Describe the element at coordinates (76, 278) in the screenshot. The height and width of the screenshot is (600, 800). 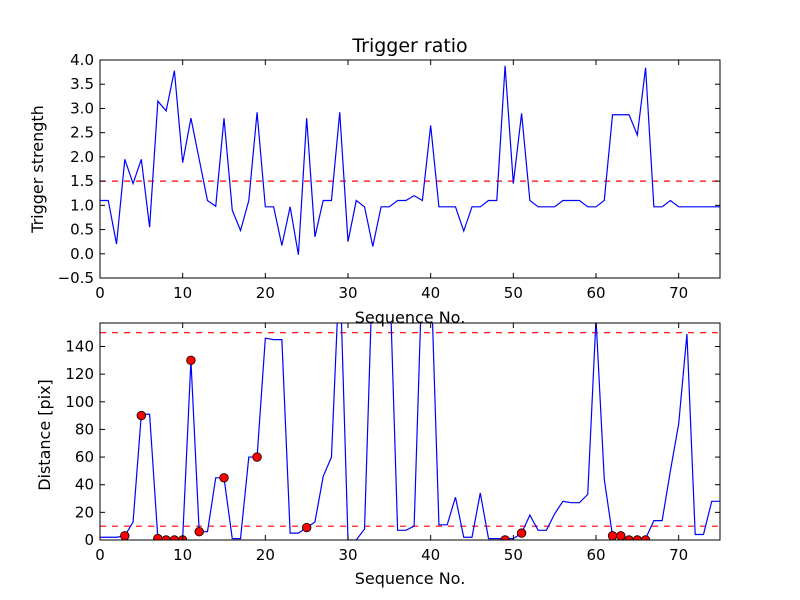
I see `y-tick-label: −0.5` at that location.